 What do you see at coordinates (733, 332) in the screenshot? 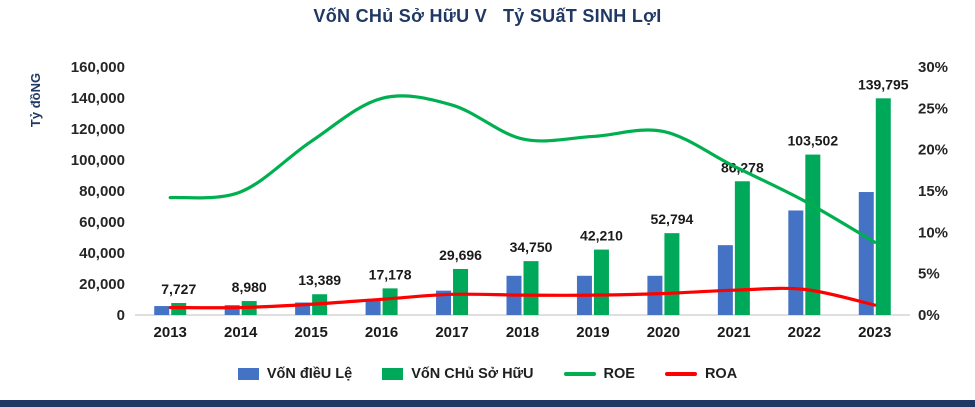
I see `x-axis-category-label: 2021` at bounding box center [733, 332].